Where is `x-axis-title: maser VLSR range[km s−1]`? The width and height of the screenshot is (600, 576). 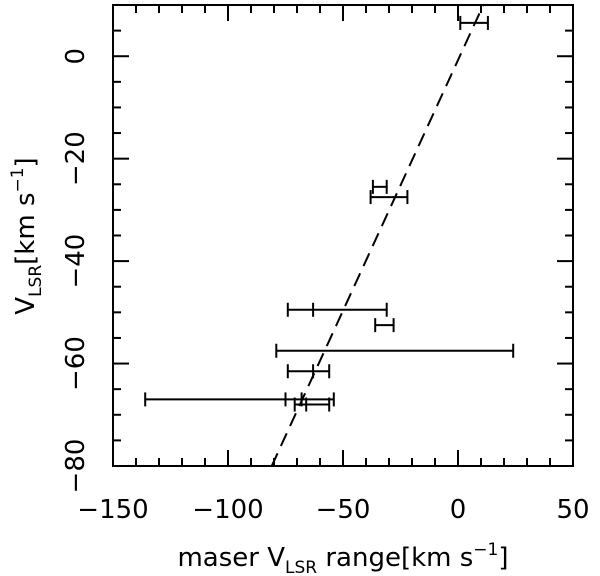
x-axis-title: maser VLSR range[km s−1] is located at coordinates (342, 558).